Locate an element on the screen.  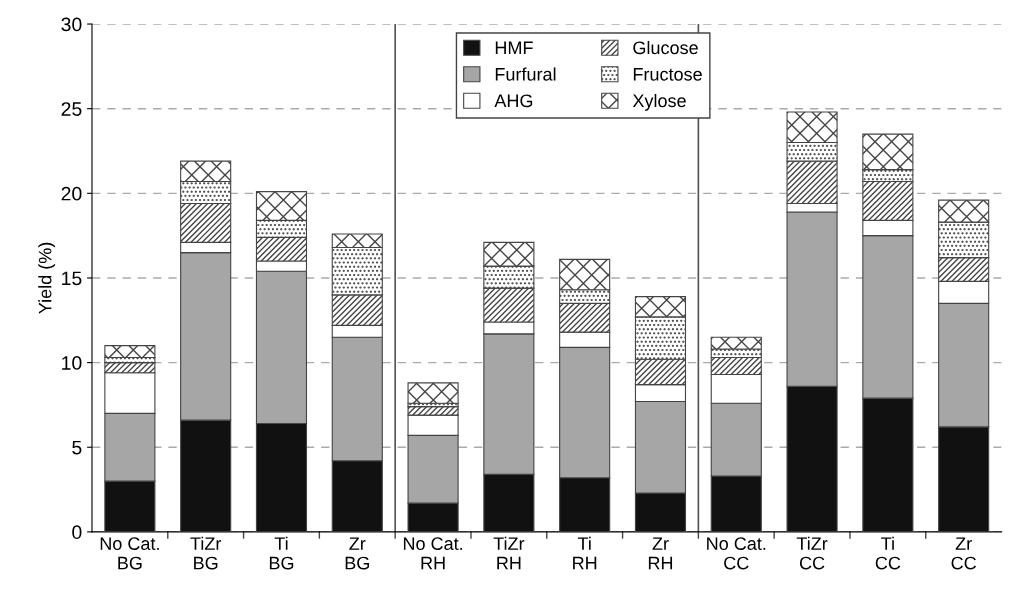
x-tick-label: No Cat. CC is located at coordinates (736, 553).